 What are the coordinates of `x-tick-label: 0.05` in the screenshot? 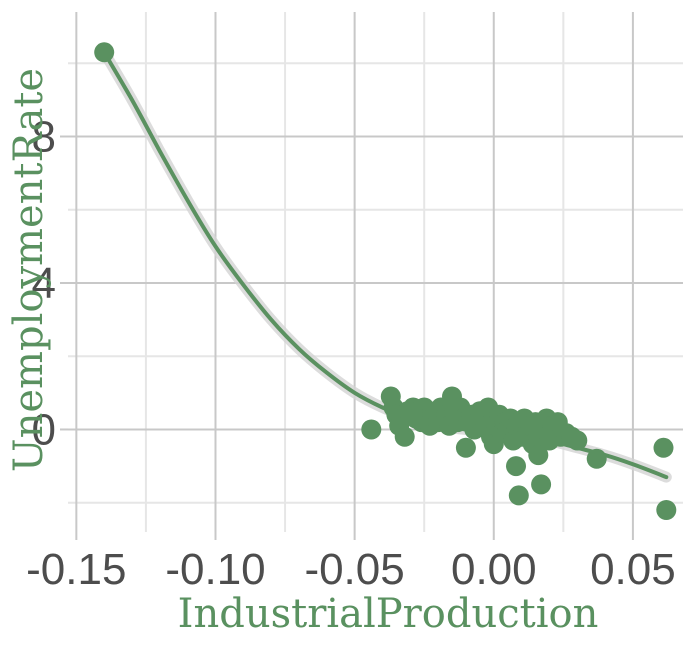 It's located at (633, 569).